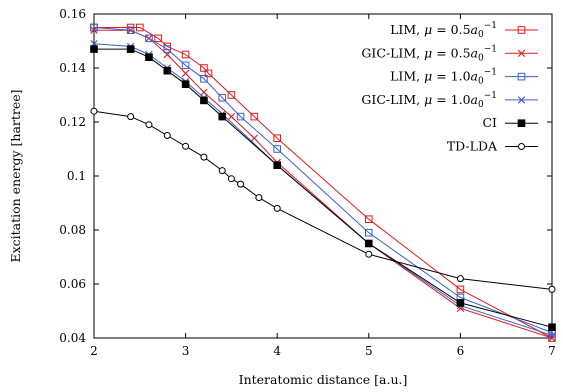  I want to click on x-tick-label: 6, so click(461, 351).